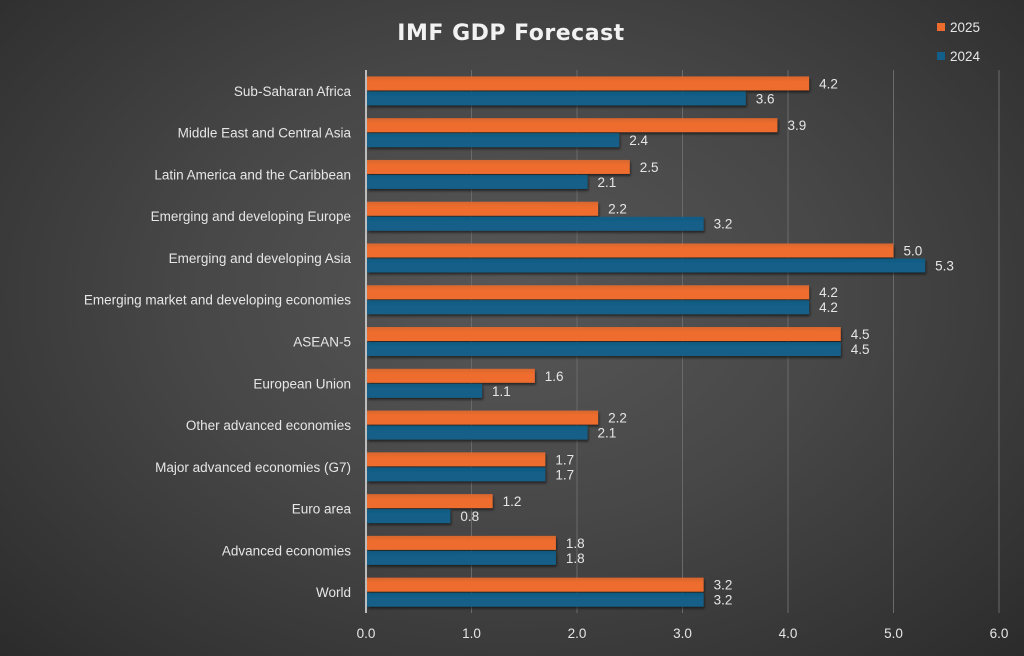  What do you see at coordinates (554, 376) in the screenshot?
I see `data-label-2025: 1.6` at bounding box center [554, 376].